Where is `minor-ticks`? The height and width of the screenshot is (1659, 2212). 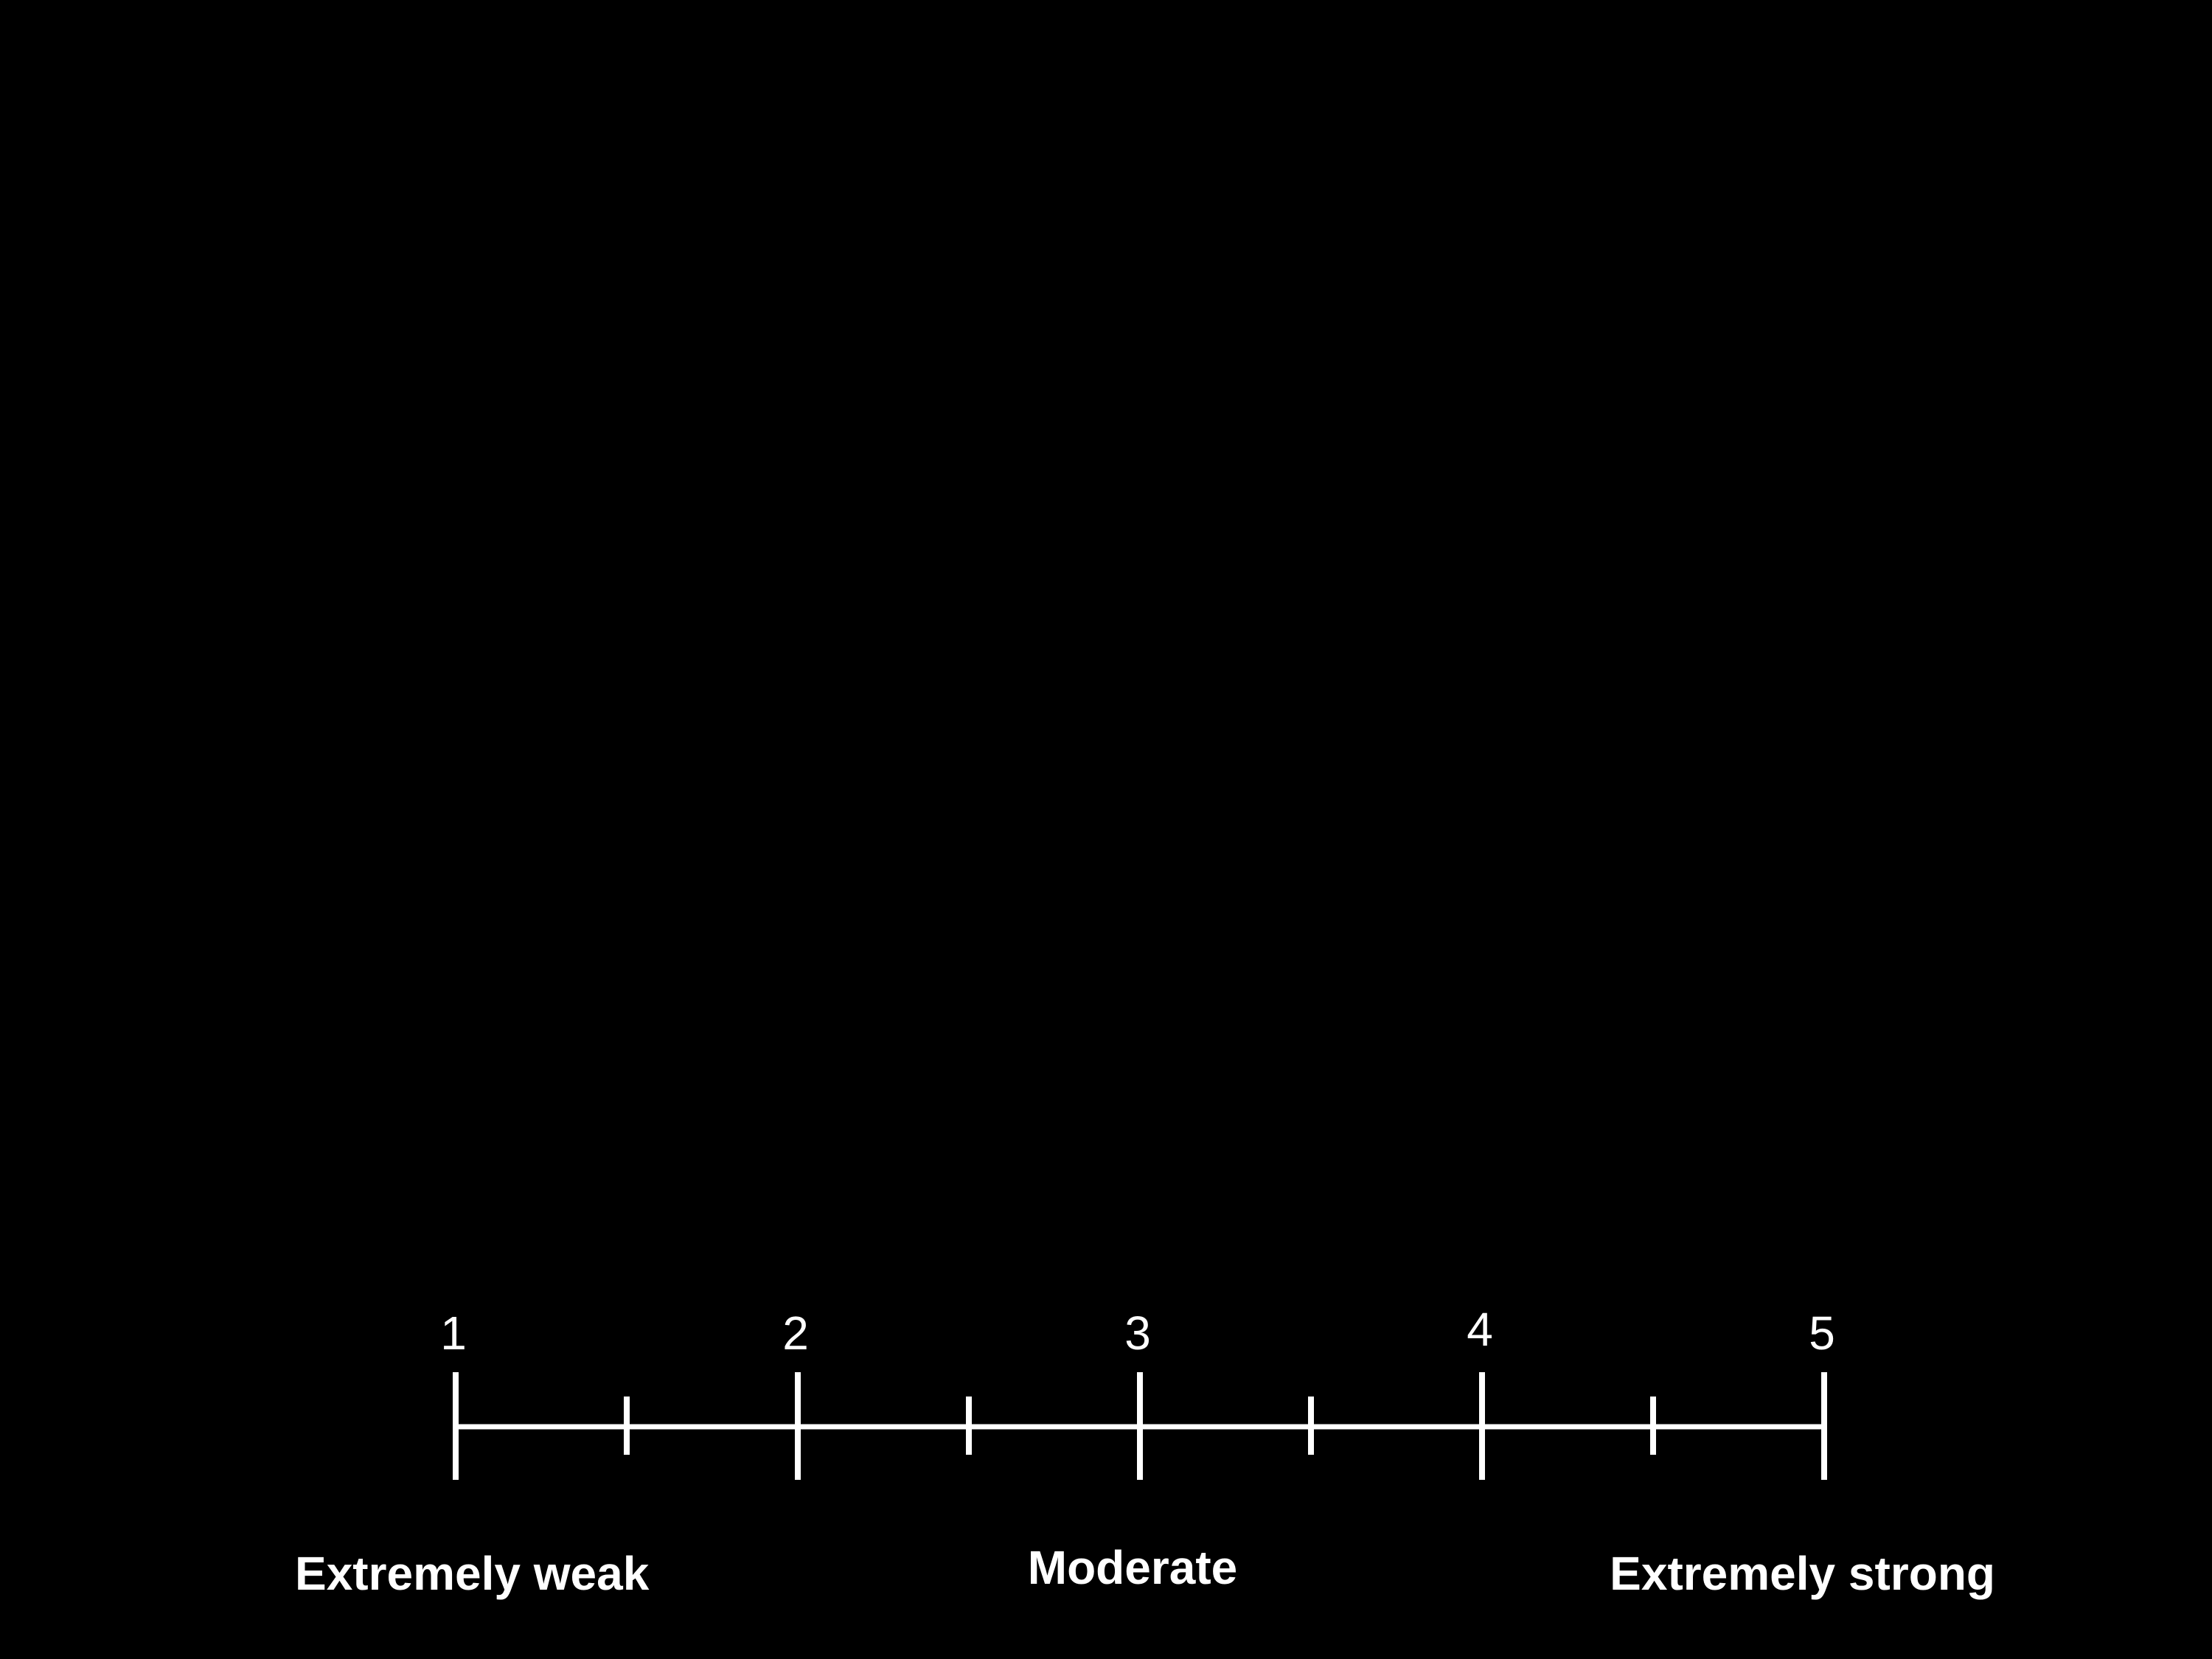
minor-ticks is located at coordinates (1140, 1426).